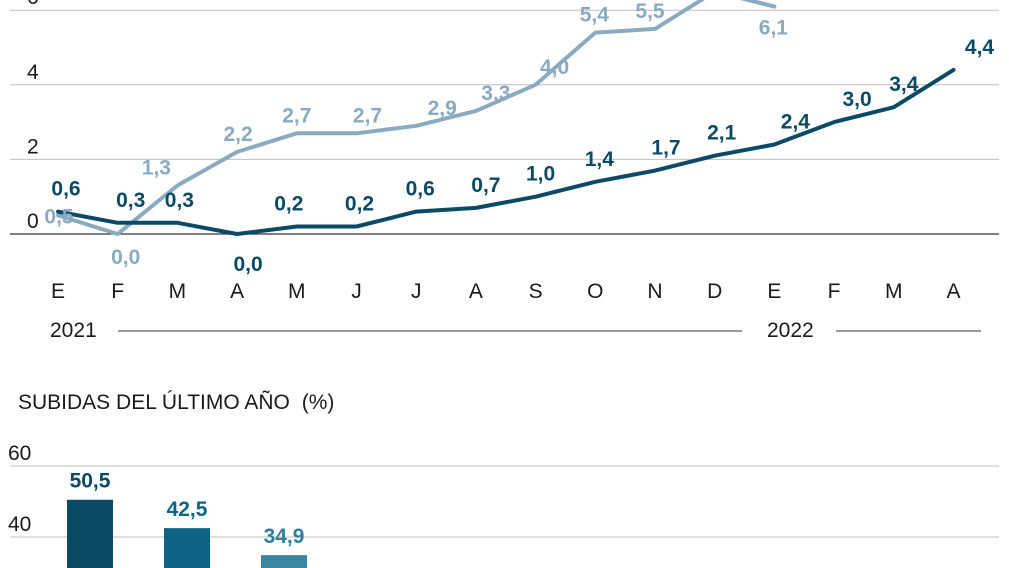 This screenshot has width=1009, height=568. I want to click on line-chart-x-tick-label: S, so click(536, 291).